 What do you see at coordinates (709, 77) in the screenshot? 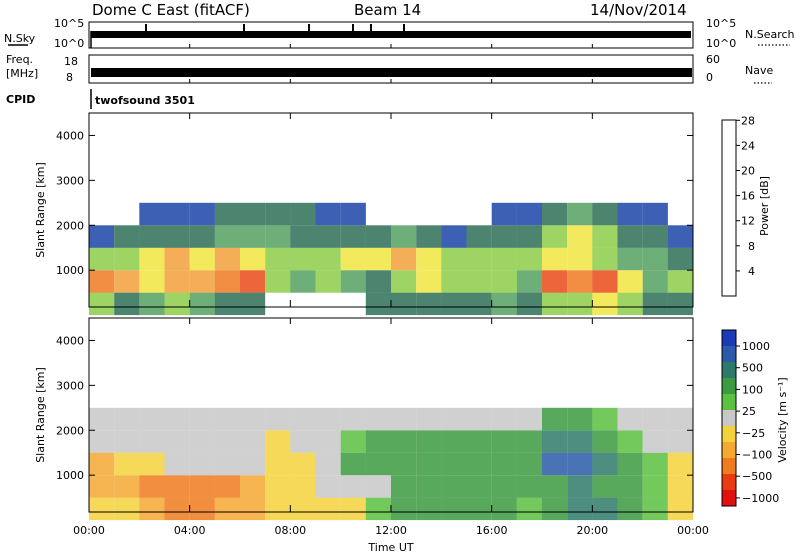
I see `nave-tick-bottom: 0` at bounding box center [709, 77].